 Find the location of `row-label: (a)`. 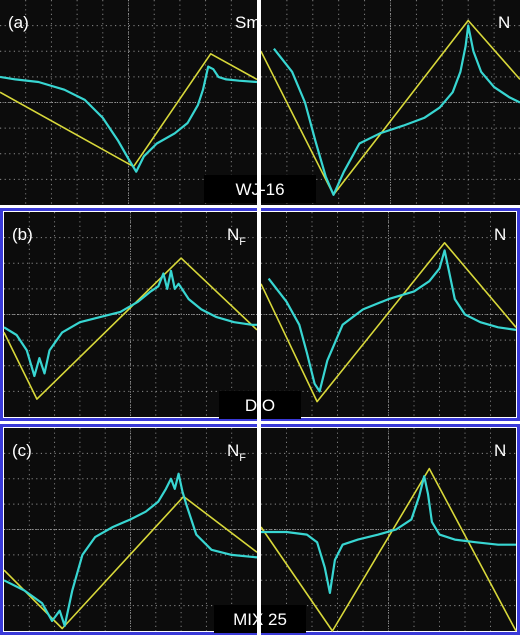

row-label: (a) is located at coordinates (18, 22).